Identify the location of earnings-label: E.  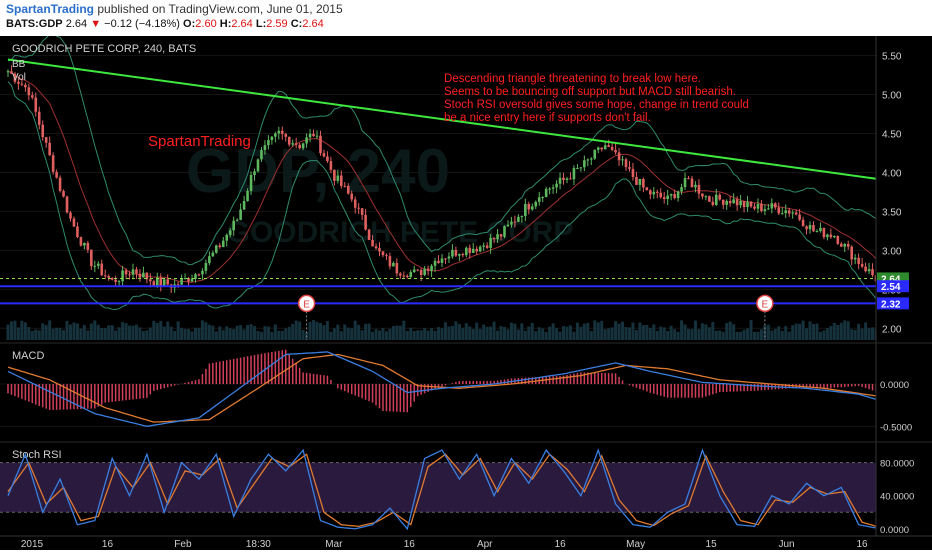
(765, 304).